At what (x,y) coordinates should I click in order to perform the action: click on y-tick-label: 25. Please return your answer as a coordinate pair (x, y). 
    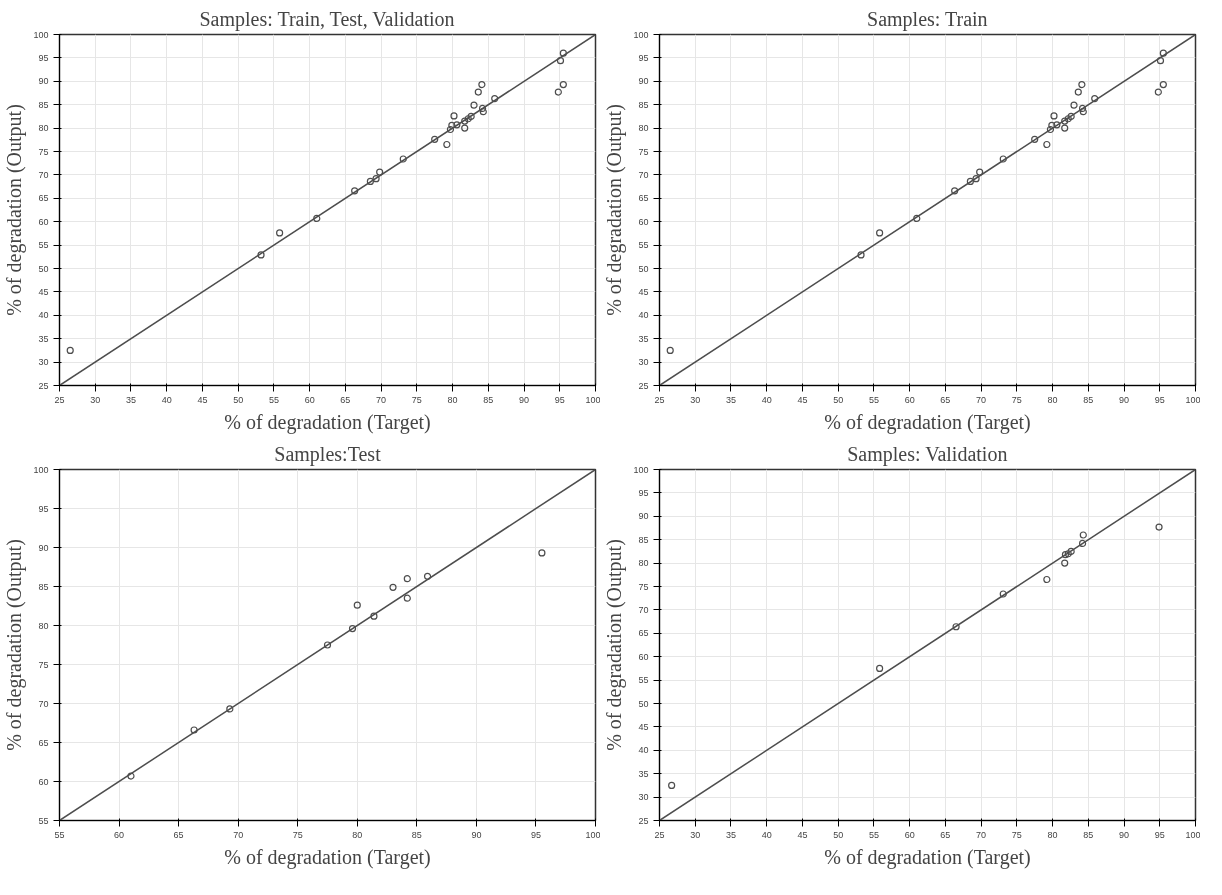
    Looking at the image, I should click on (43, 385).